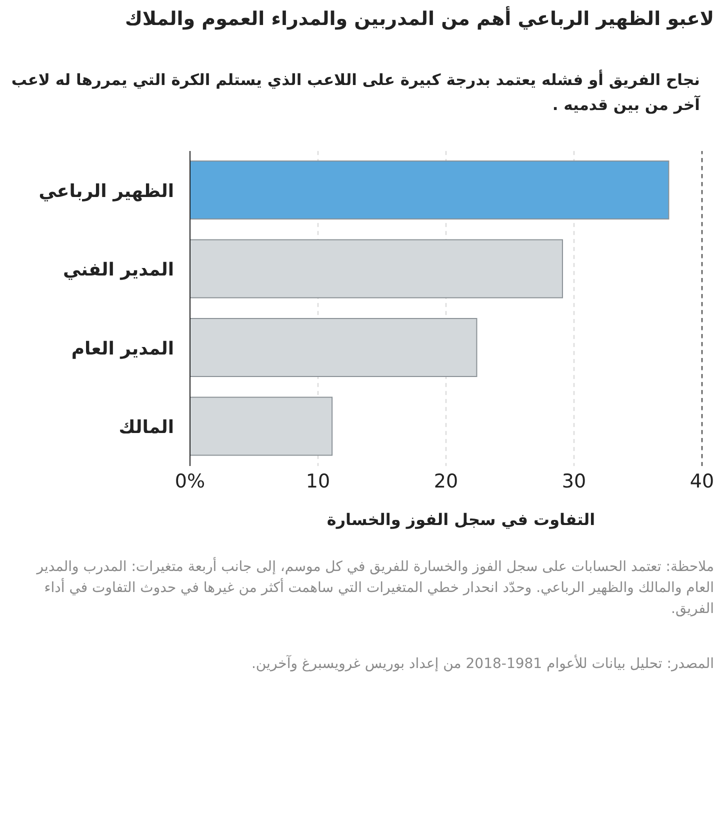  What do you see at coordinates (482, 664) in the screenshot?
I see `text: المصدر: تحليل بيانات للأعوام 1981-2018 من إعداد بوريس غرويسبرغ وآخرين.` at bounding box center [482, 664].